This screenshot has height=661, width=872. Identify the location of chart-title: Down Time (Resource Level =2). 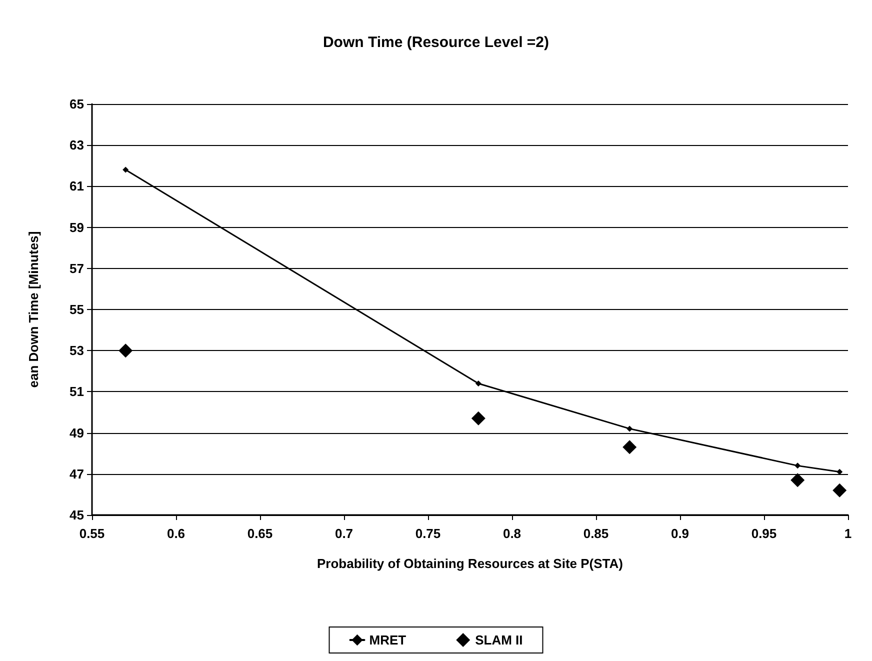
(436, 42).